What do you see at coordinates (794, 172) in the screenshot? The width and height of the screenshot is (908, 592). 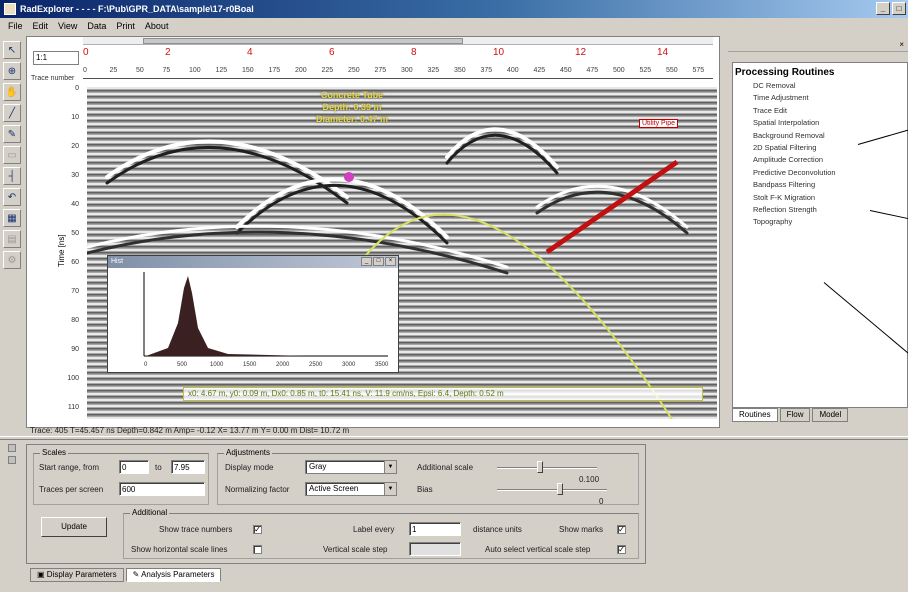 I see `routine-item: Predictive Deconvolution` at bounding box center [794, 172].